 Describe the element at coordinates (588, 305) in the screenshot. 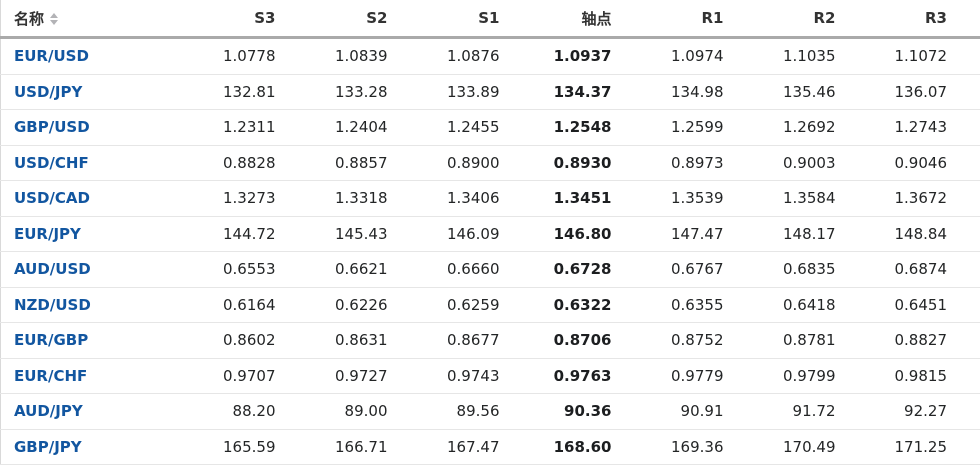

I see `pivot-value-cell: 0.6322` at that location.